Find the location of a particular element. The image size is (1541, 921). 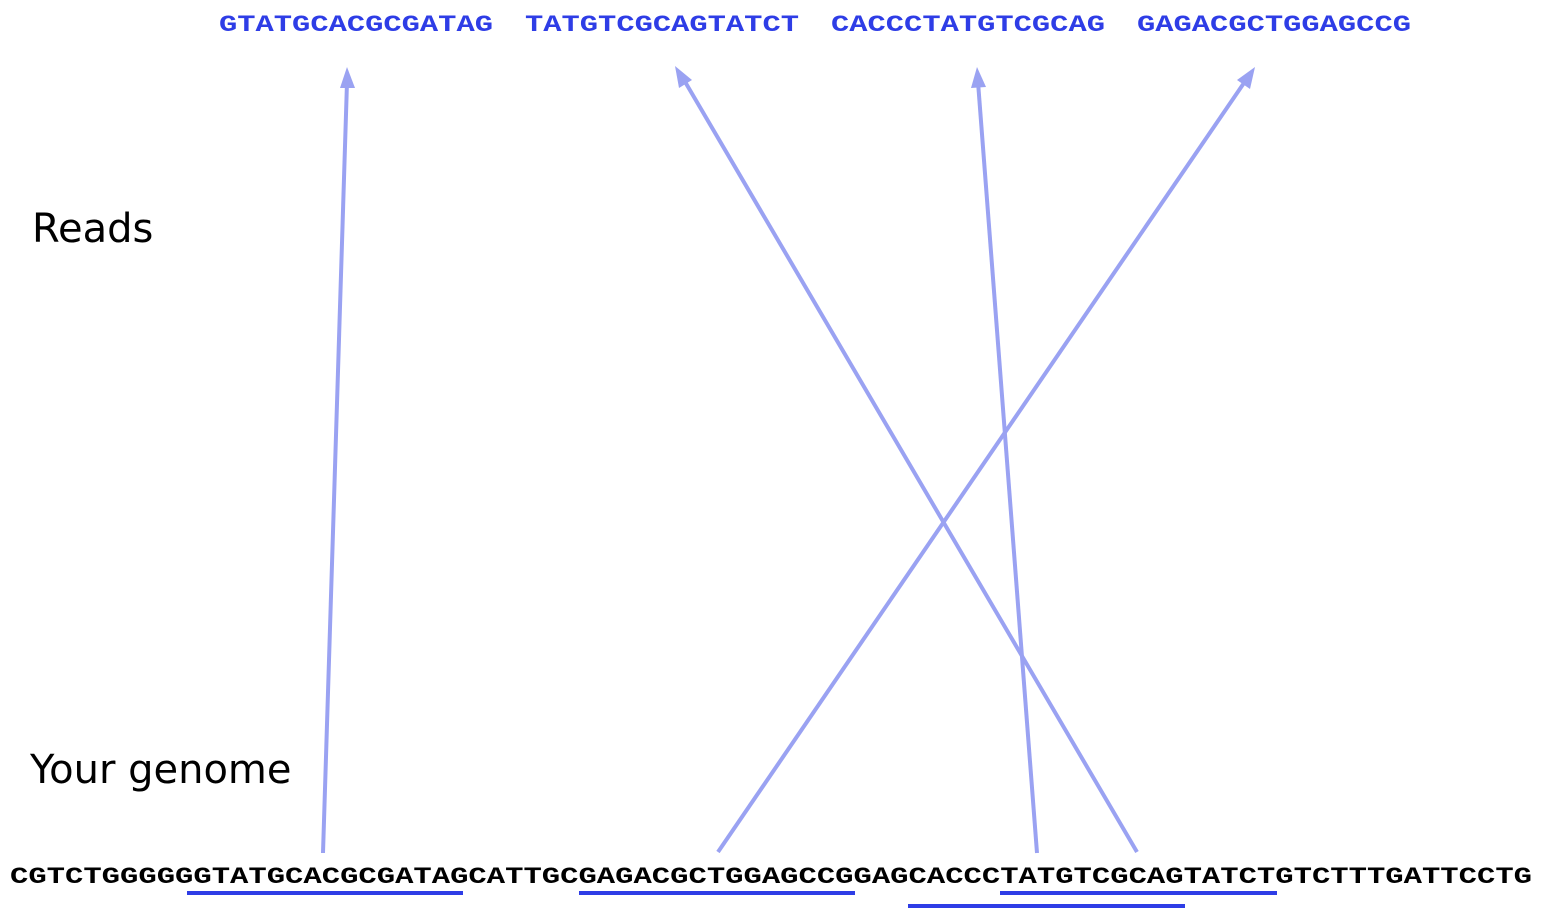

read-underlines is located at coordinates (732, 899).